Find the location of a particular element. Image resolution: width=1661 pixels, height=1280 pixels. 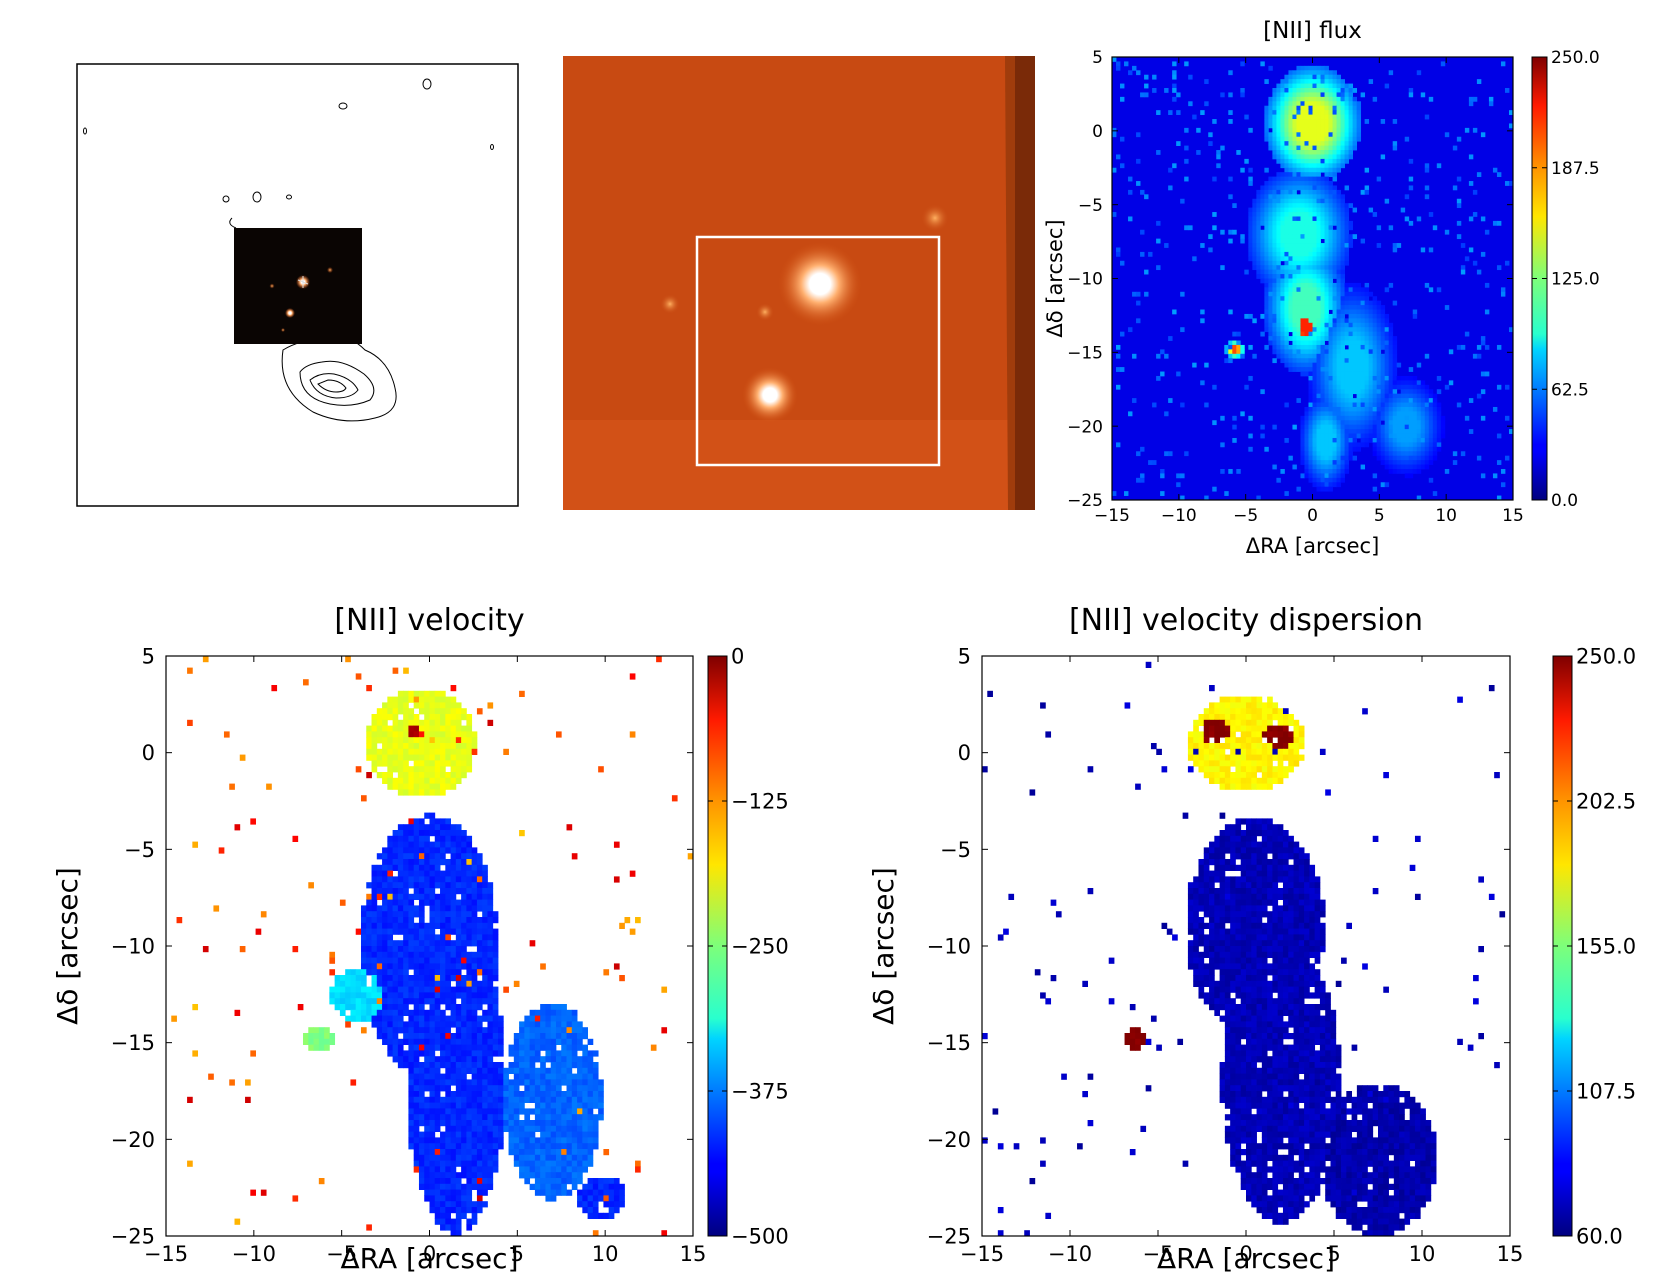

colorbar-tick-label: 155.0 is located at coordinates (1606, 947).